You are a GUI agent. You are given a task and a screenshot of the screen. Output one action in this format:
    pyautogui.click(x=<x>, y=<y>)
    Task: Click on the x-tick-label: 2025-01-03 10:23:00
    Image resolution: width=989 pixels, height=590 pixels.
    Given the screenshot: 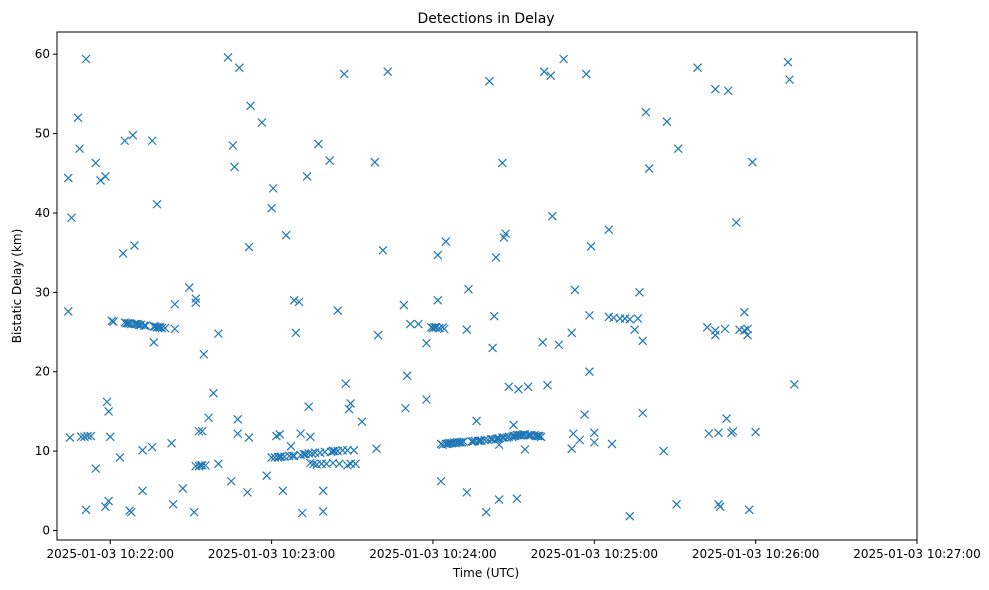 What is the action you would take?
    pyautogui.click(x=271, y=554)
    